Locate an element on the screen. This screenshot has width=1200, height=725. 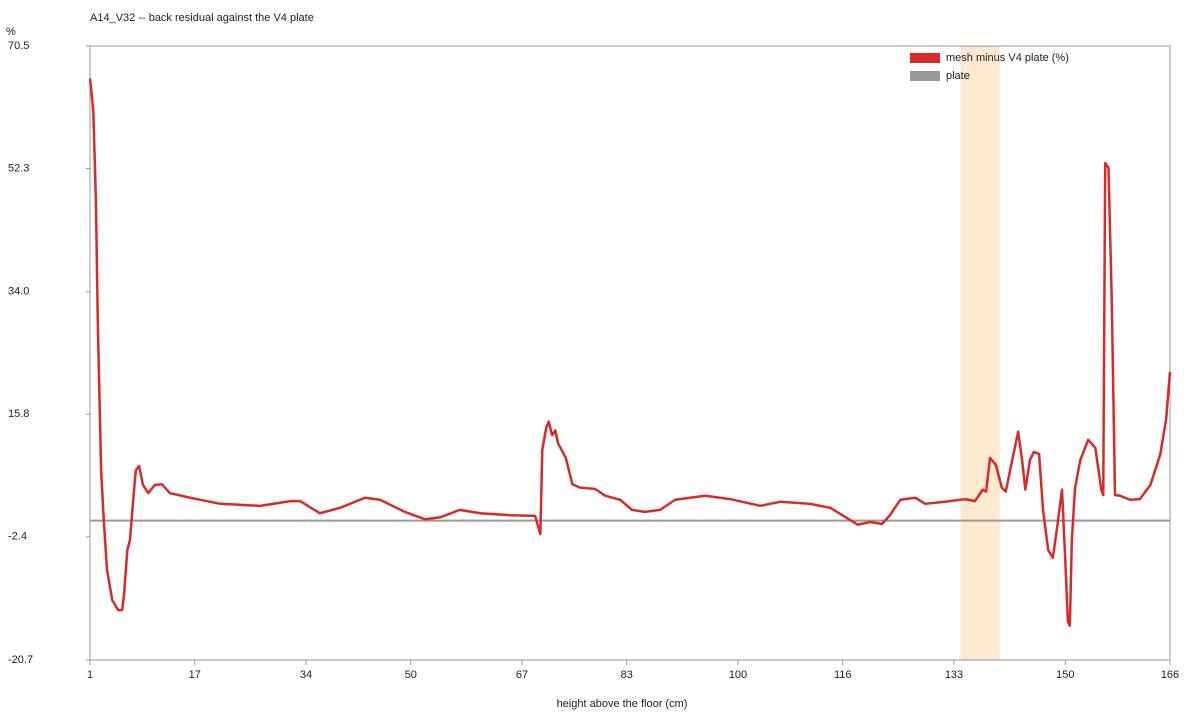
x-tick-label: 100 is located at coordinates (738, 675).